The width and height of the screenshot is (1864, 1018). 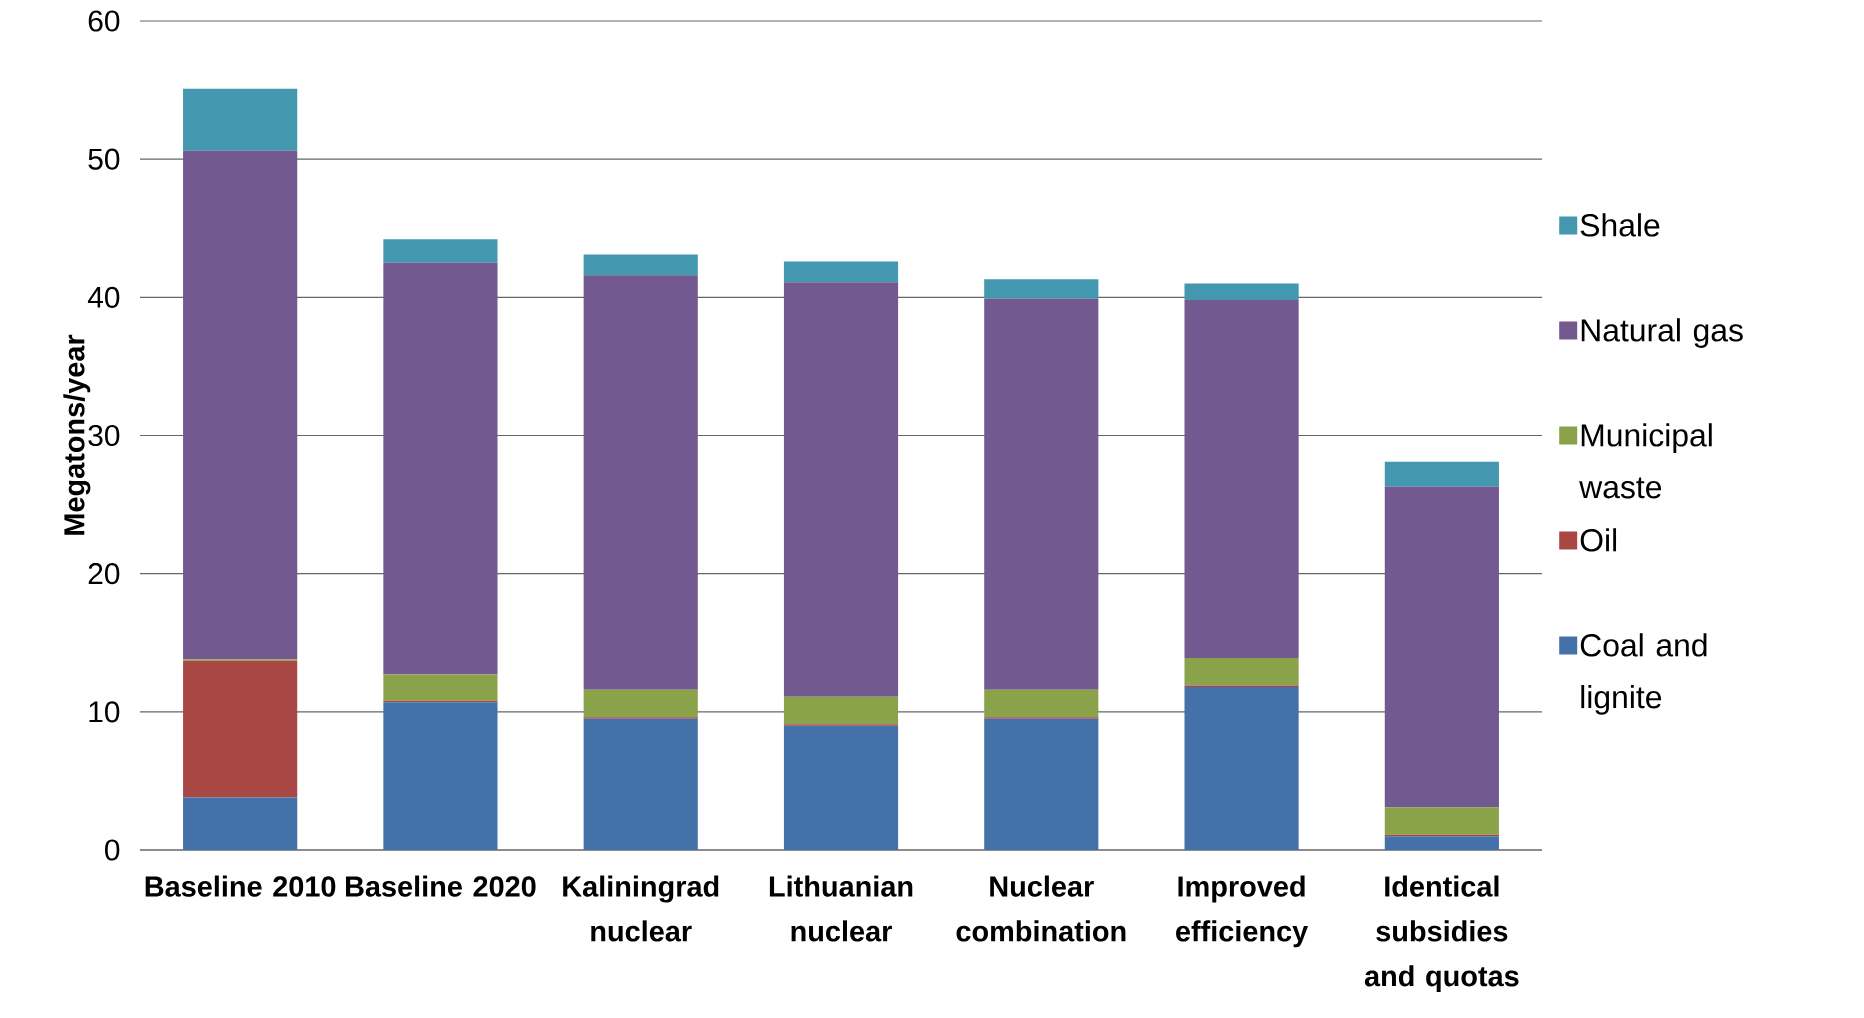 I want to click on y-tick-label: 60, so click(x=104, y=21).